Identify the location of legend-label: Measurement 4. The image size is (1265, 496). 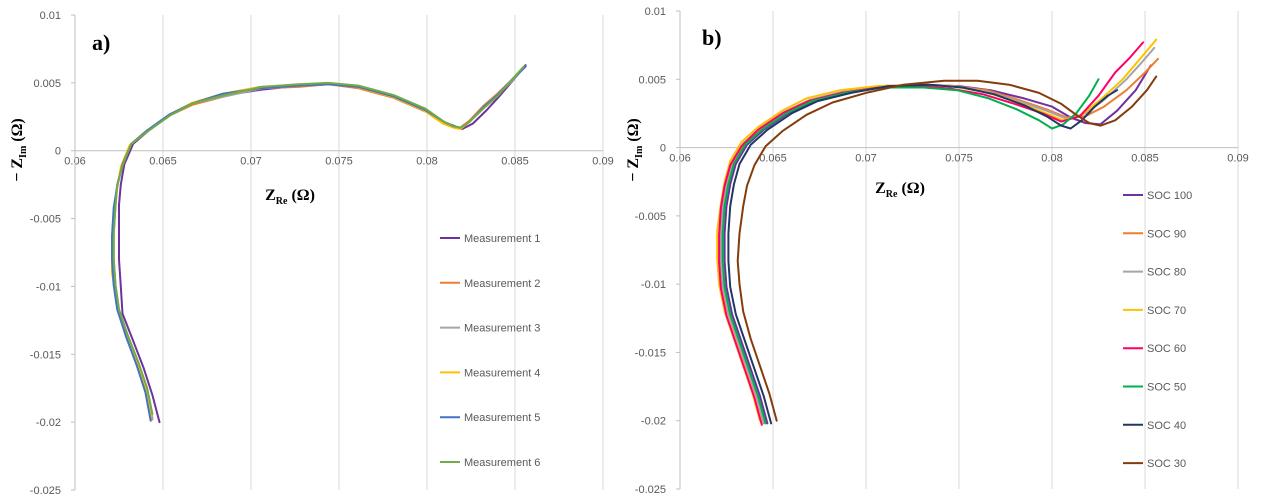
(502, 373).